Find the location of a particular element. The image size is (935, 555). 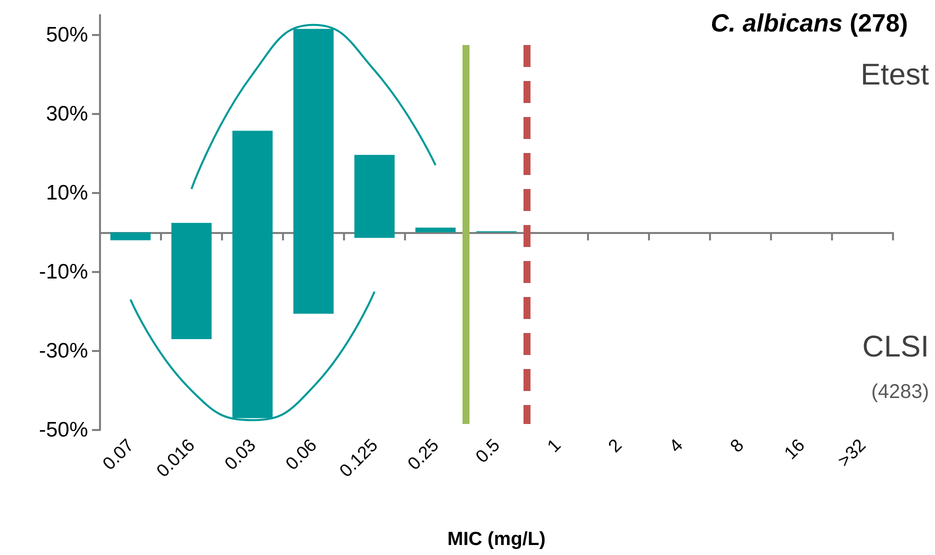

x-tick-label: >32 is located at coordinates (852, 452).